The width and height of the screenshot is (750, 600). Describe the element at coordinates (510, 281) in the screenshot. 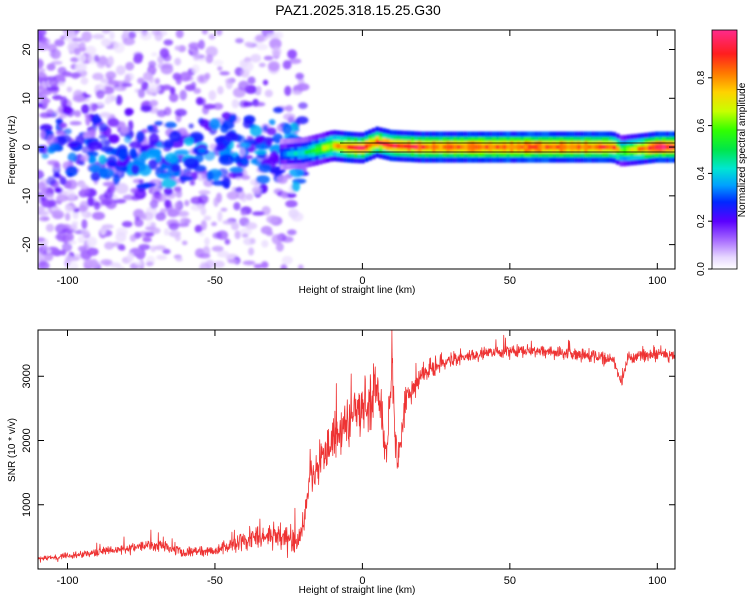

I see `x-tick-label: 50` at that location.